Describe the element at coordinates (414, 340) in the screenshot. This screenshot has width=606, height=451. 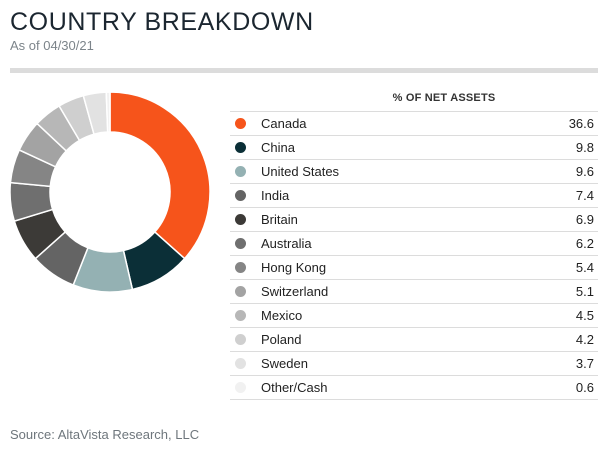
I see `legend-row: Poland 4.2` at that location.